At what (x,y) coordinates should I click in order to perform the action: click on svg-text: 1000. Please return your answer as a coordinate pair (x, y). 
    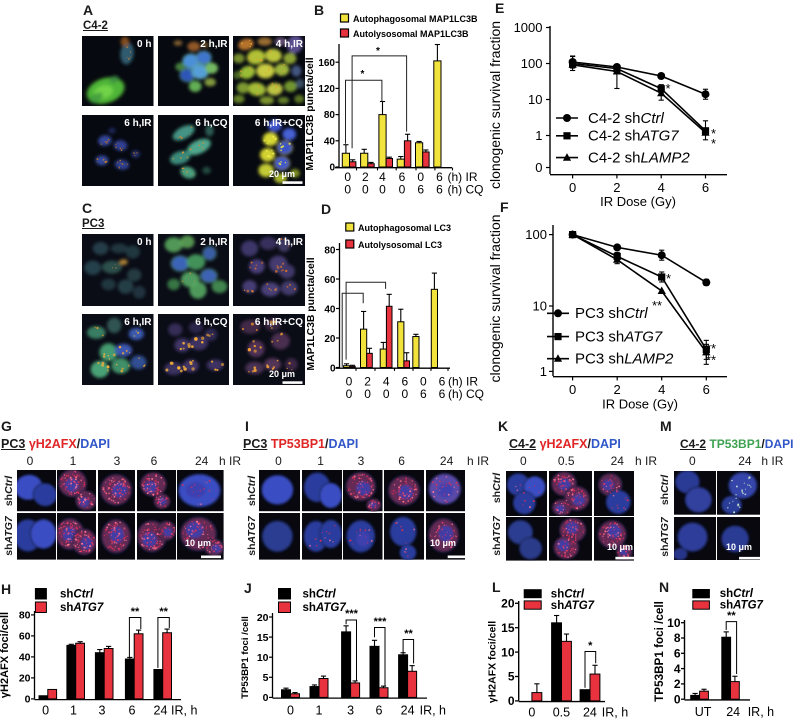
    Looking at the image, I should click on (528, 27).